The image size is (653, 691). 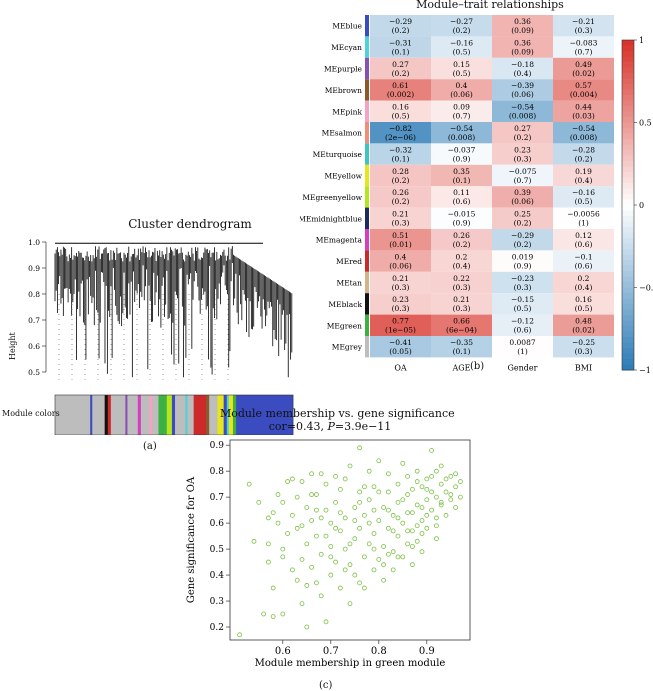 I want to click on dendrogram-ytick-label: 0.8, so click(x=34, y=294).